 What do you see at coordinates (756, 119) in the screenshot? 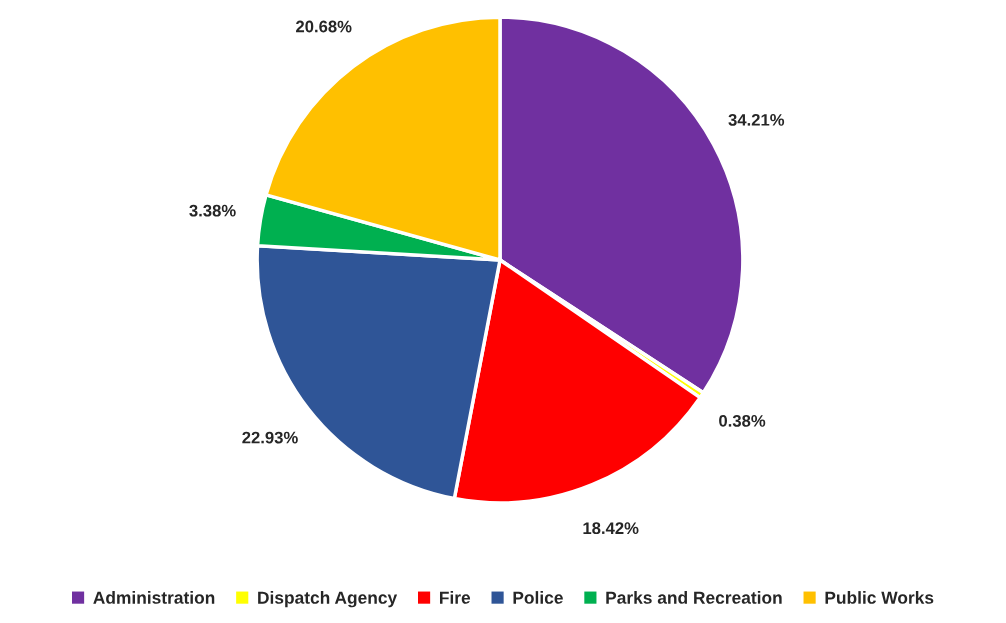
I see `data-label: 34.21%` at bounding box center [756, 119].